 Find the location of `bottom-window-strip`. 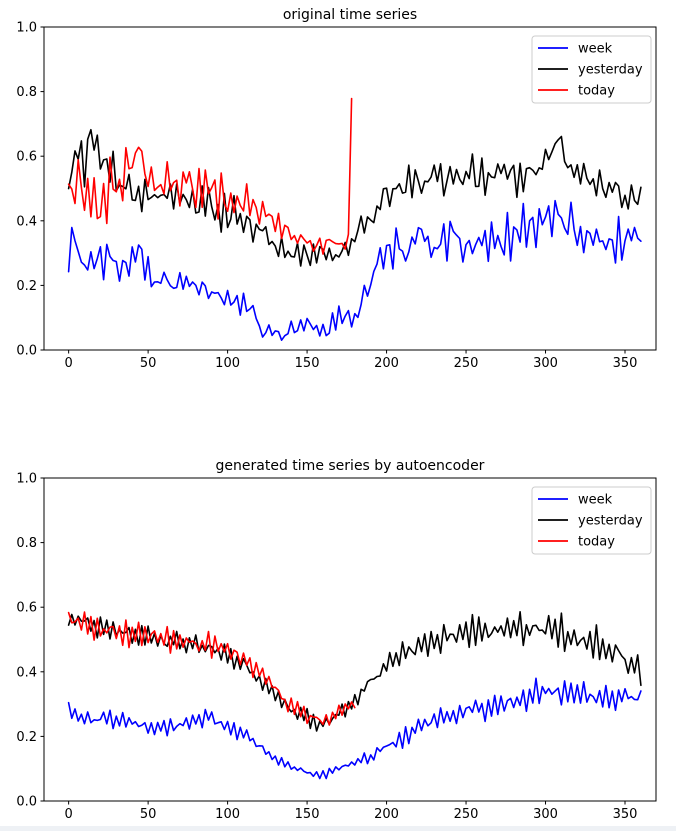

bottom-window-strip is located at coordinates (338, 828).